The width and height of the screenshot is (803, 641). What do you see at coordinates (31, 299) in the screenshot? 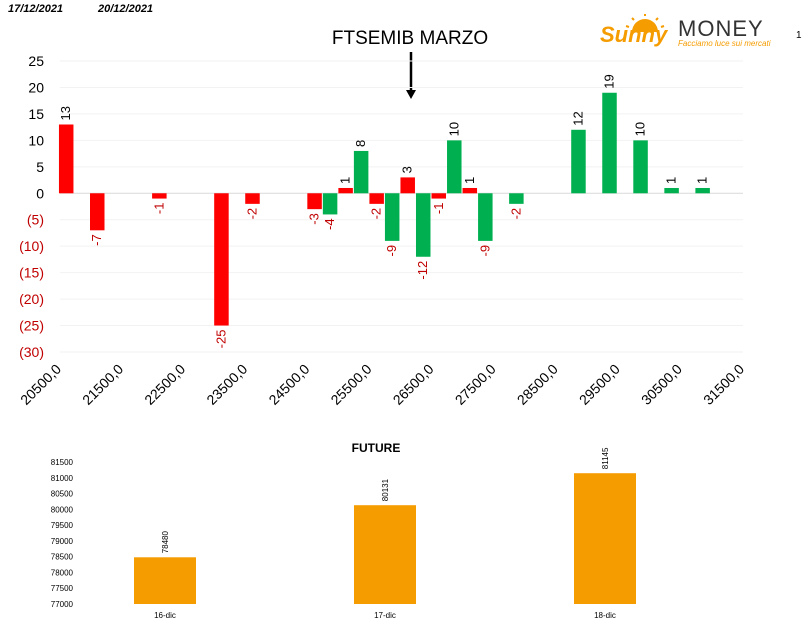
I see `y-tick-label: (20)` at bounding box center [31, 299].